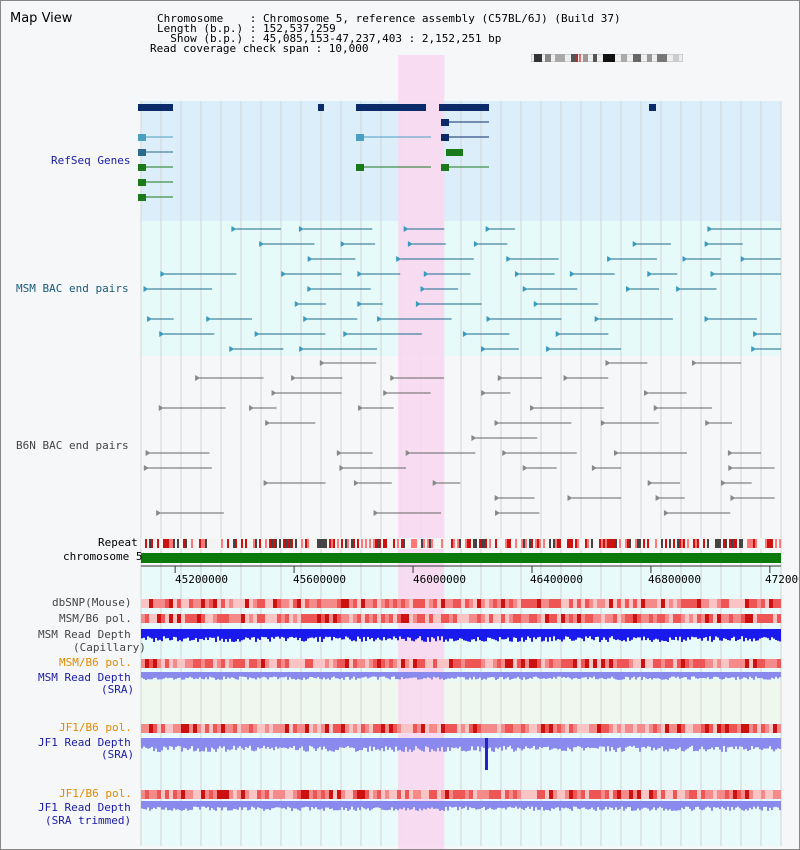 This screenshot has height=850, width=800. What do you see at coordinates (607, 58) in the screenshot?
I see `chromosome-ideogram` at bounding box center [607, 58].